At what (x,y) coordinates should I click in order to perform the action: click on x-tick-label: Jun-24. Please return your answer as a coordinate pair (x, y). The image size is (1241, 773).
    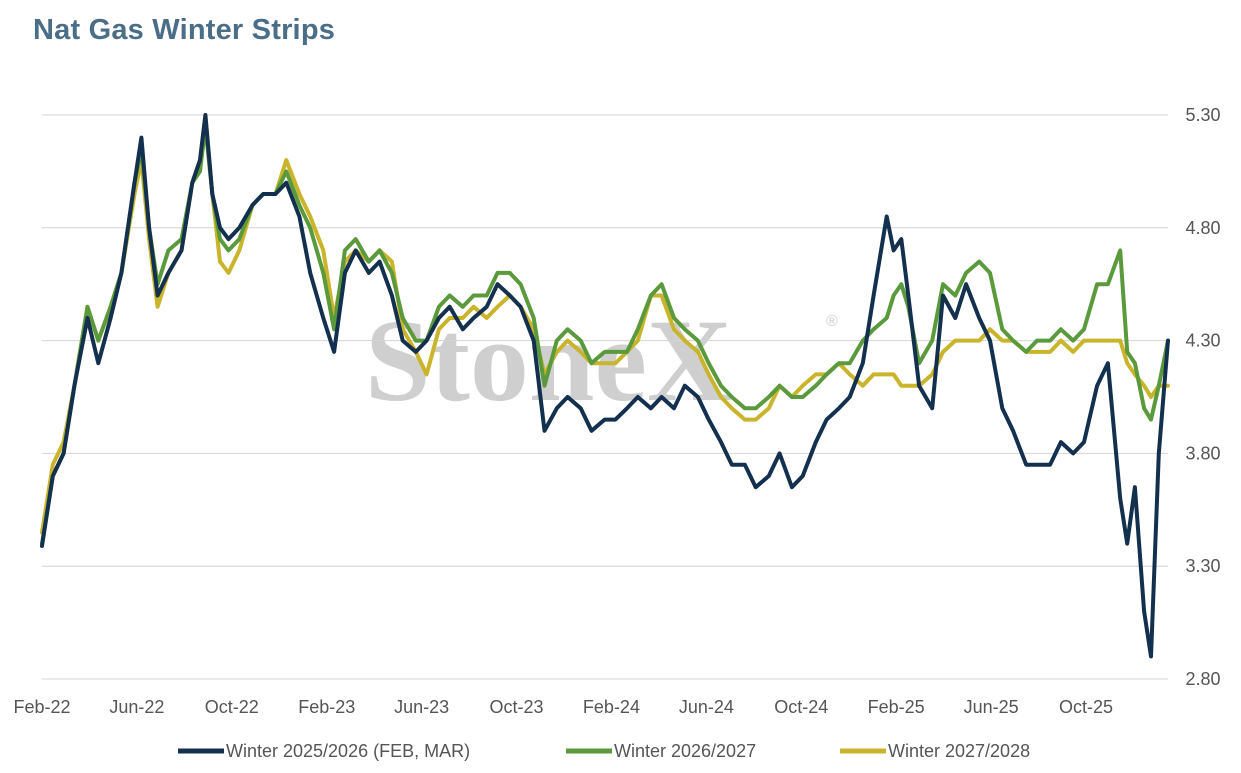
    Looking at the image, I should click on (706, 707).